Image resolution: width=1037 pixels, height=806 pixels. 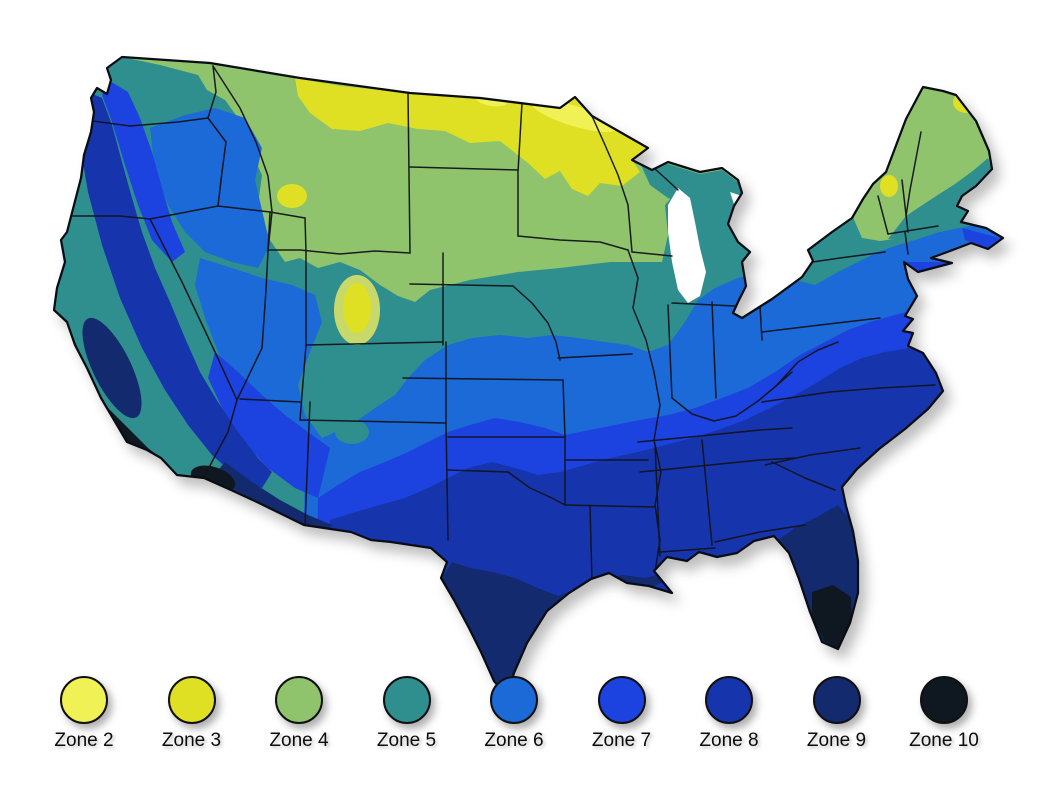 I want to click on zone-7-southwest-region, so click(x=269, y=425).